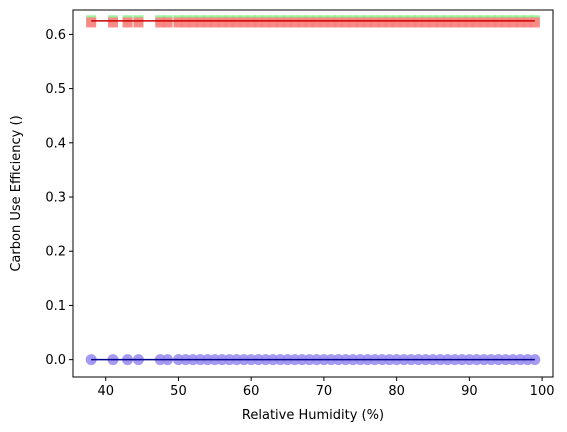 Image resolution: width=567 pixels, height=432 pixels. Describe the element at coordinates (396, 391) in the screenshot. I see `x-tick-label-4: 80` at that location.